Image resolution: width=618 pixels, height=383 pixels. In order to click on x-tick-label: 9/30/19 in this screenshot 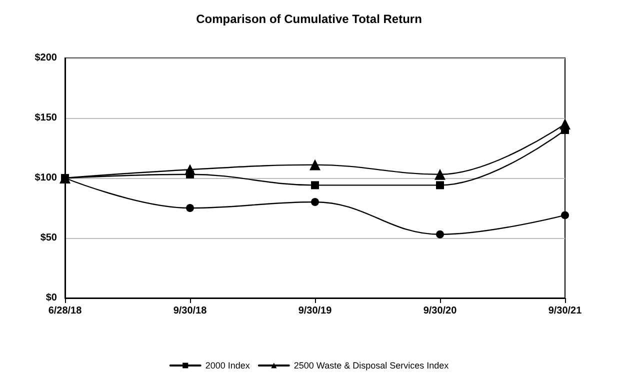, I will do `click(315, 311)`.